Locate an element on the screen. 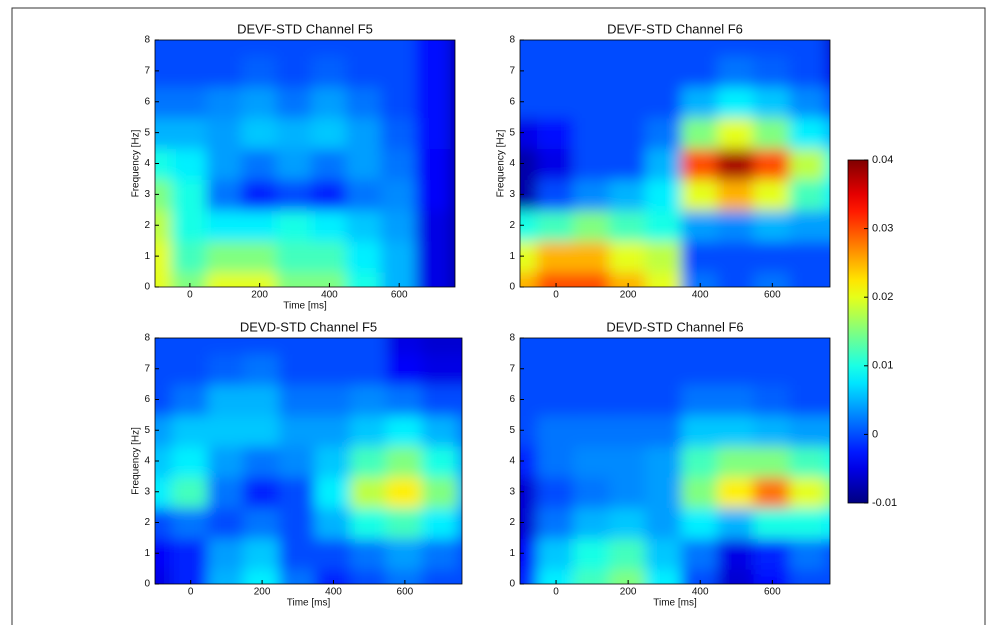 The image size is (998, 625). y-tick-label: 7 is located at coordinates (512, 368).